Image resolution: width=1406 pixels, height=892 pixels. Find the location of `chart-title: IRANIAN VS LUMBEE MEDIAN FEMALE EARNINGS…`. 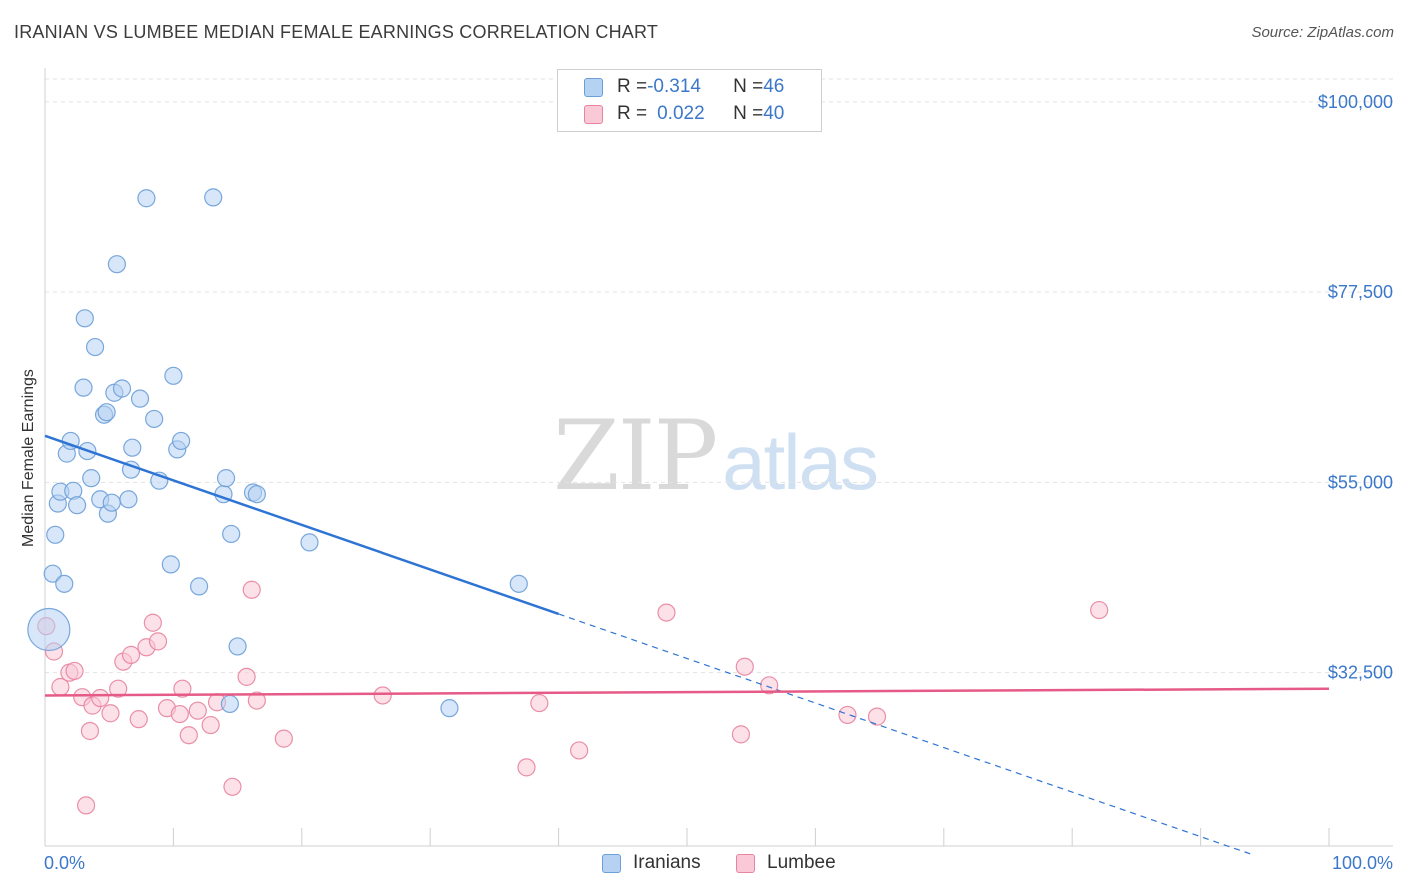

chart-title: IRANIAN VS LUMBEE MEDIAN FEMALE EARNINGS… is located at coordinates (336, 32).